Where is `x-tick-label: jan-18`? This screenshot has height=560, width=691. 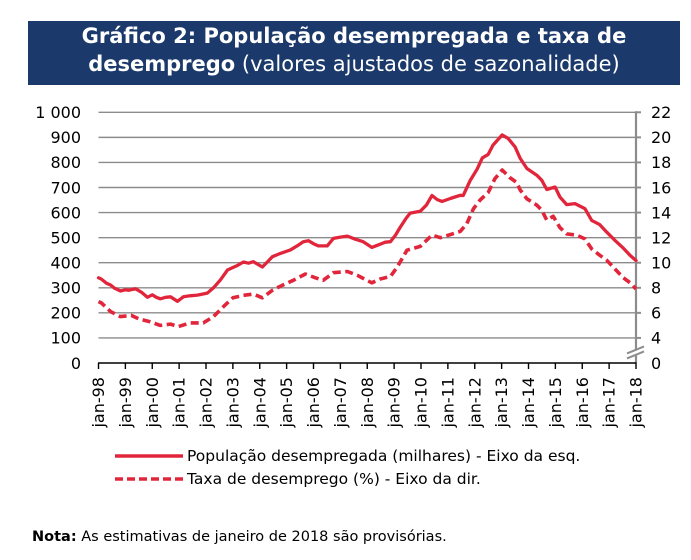
x-tick-label: jan-18 is located at coordinates (636, 403).